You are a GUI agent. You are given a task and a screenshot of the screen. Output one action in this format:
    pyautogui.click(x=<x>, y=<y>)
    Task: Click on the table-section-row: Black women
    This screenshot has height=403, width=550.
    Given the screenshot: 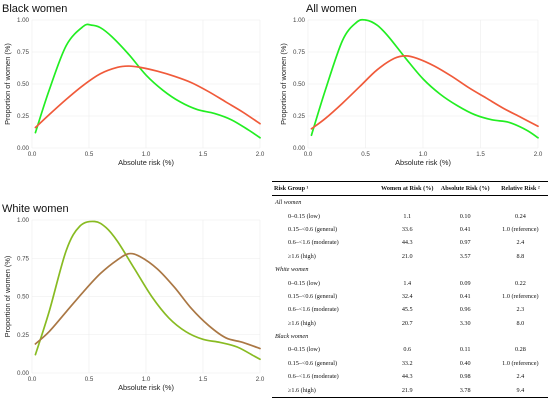 What is the action you would take?
    pyautogui.click(x=410, y=336)
    